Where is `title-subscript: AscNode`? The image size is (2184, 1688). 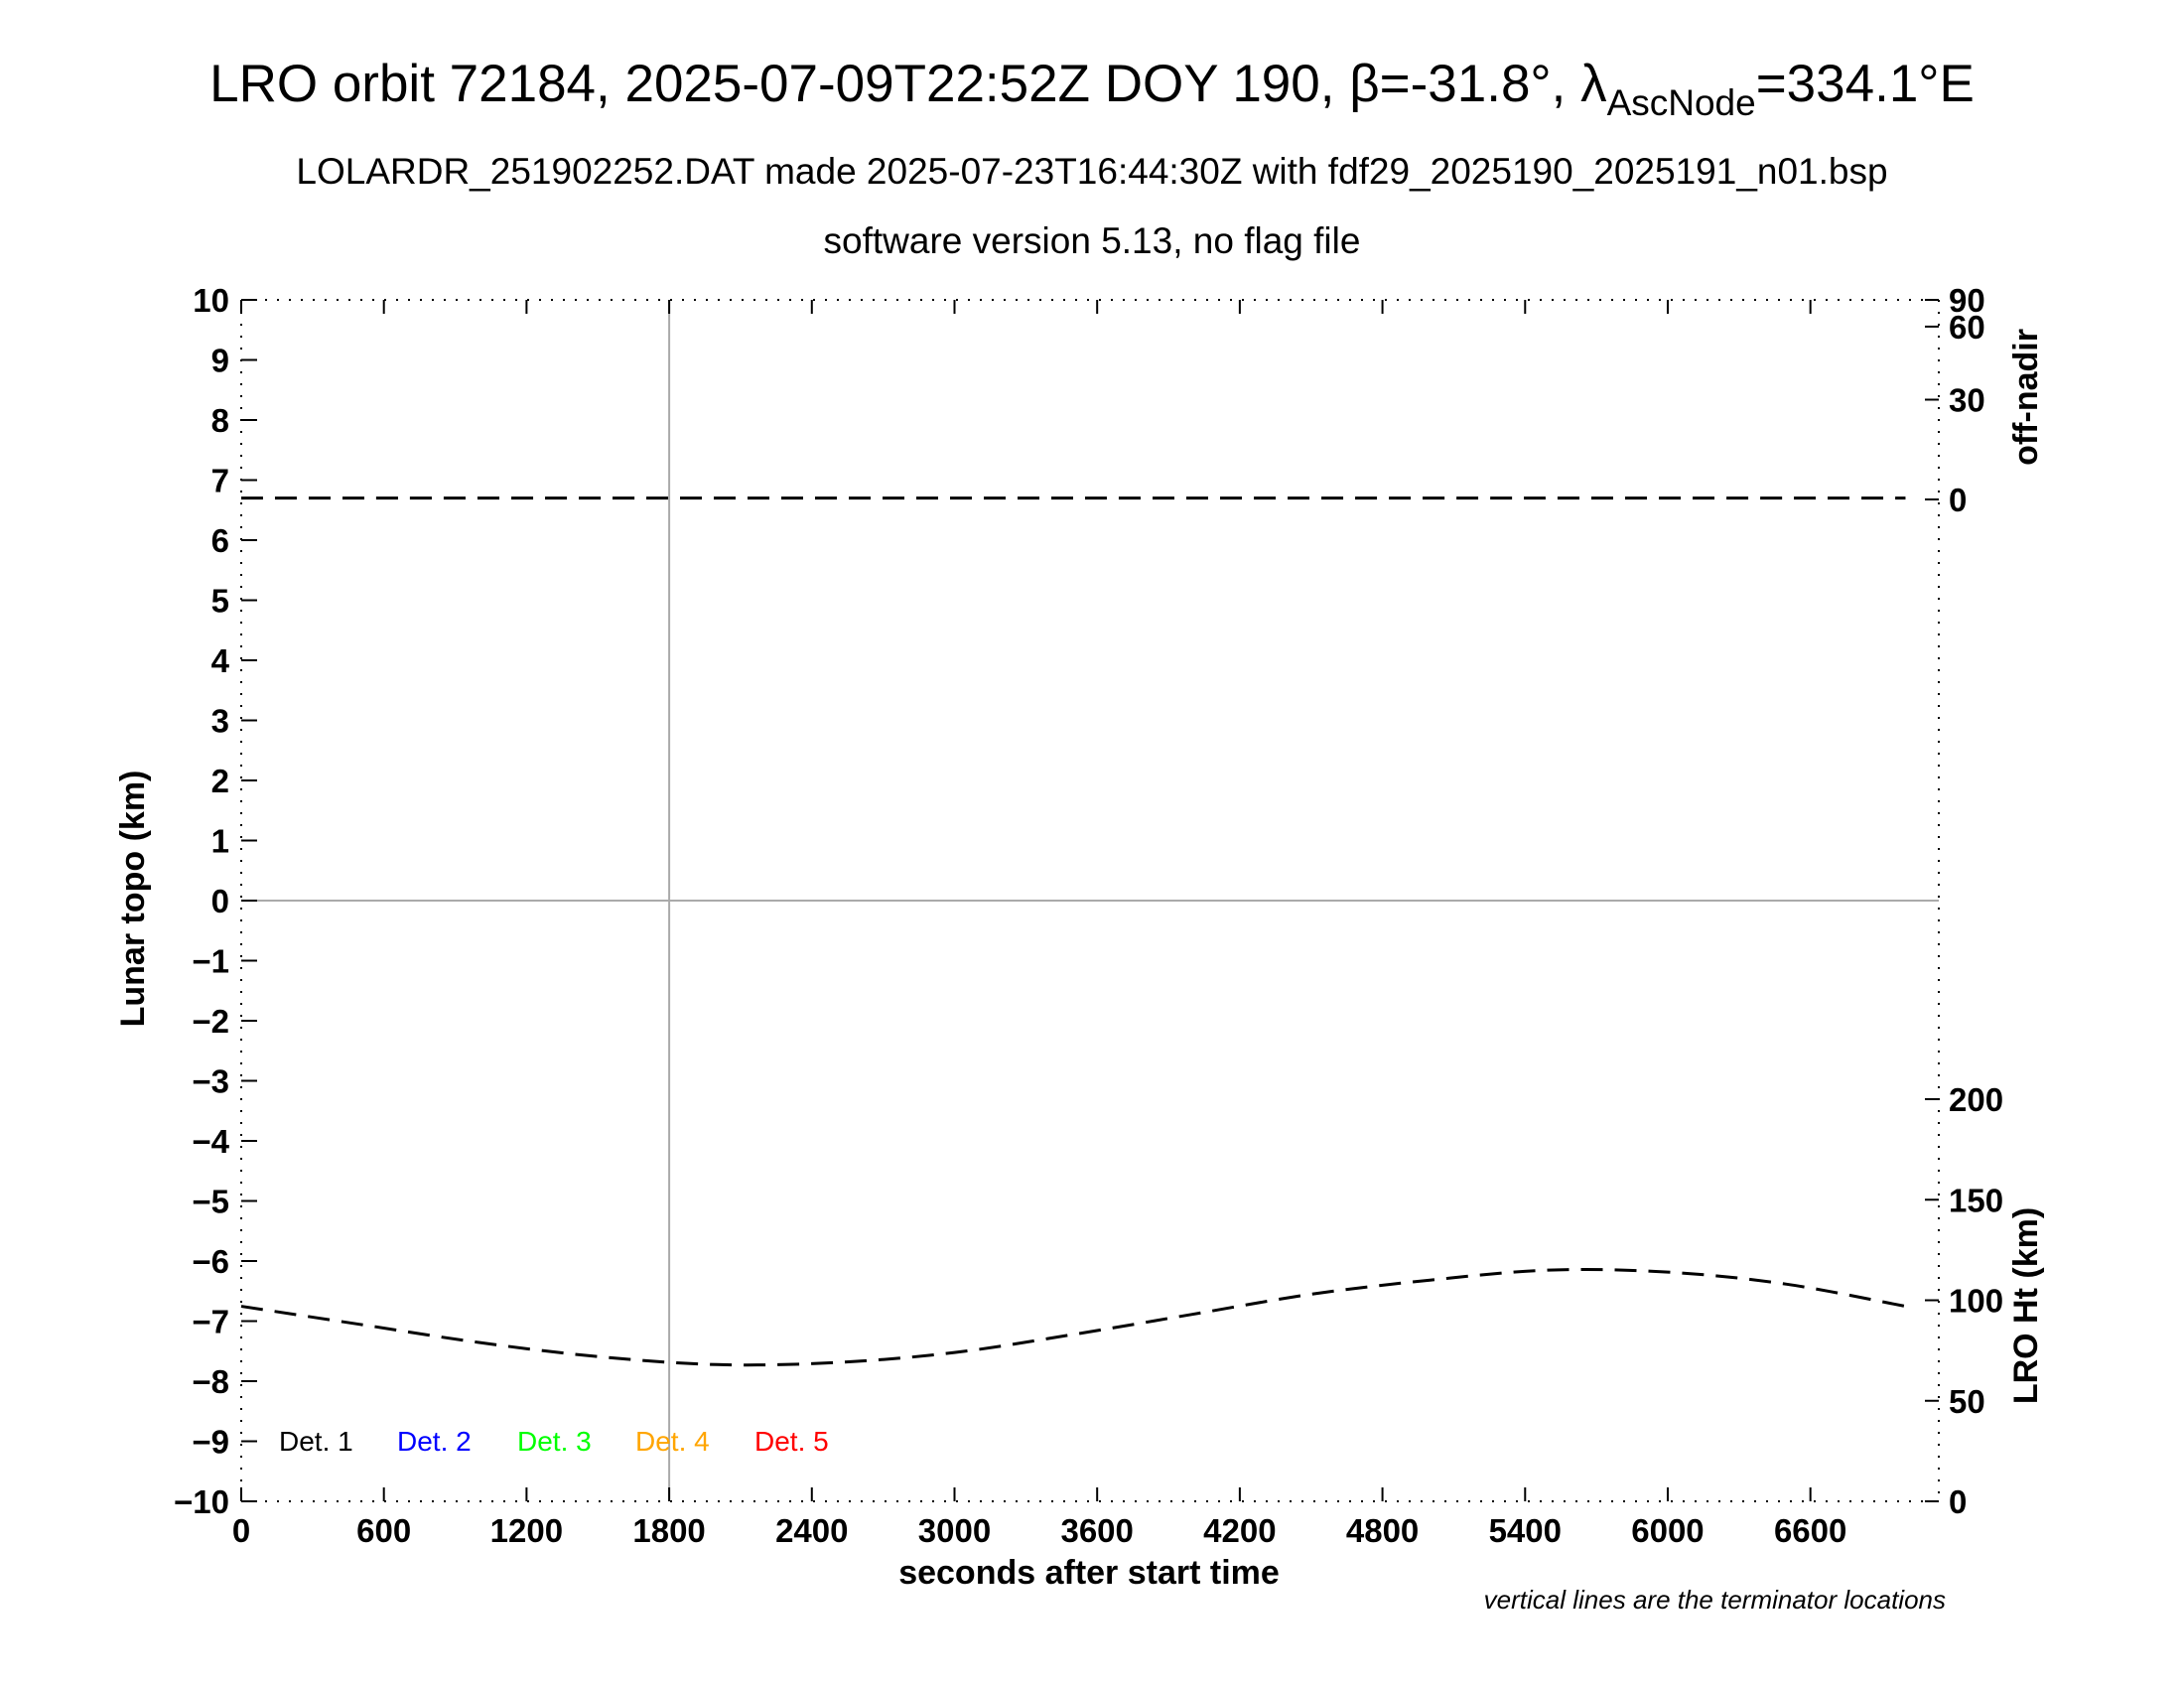
title-subscript: AscNode is located at coordinates (1681, 102).